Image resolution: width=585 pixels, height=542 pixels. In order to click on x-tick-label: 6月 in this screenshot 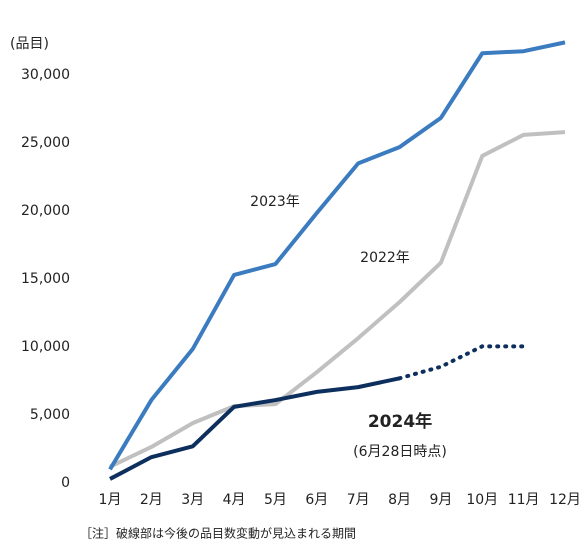, I will do `click(316, 500)`.